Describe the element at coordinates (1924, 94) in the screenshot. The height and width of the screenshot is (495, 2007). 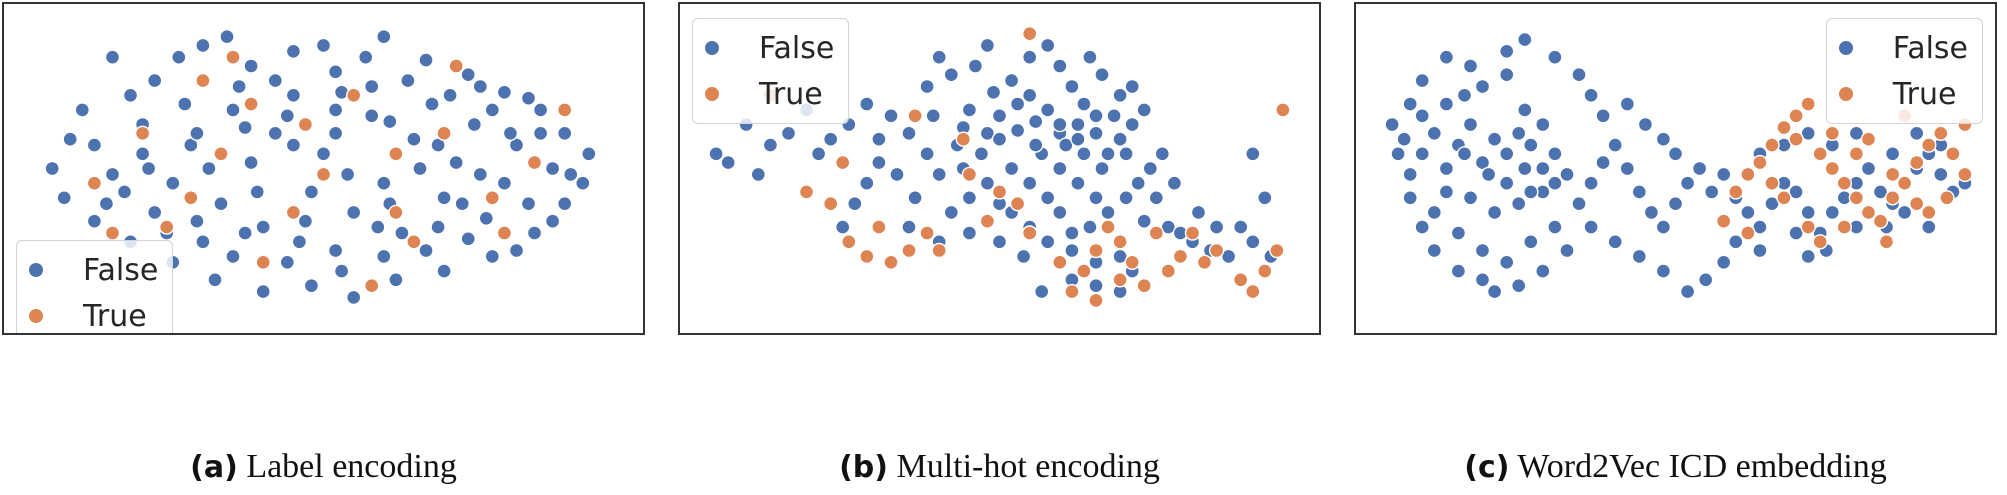
I see `legend-label-true: True` at that location.